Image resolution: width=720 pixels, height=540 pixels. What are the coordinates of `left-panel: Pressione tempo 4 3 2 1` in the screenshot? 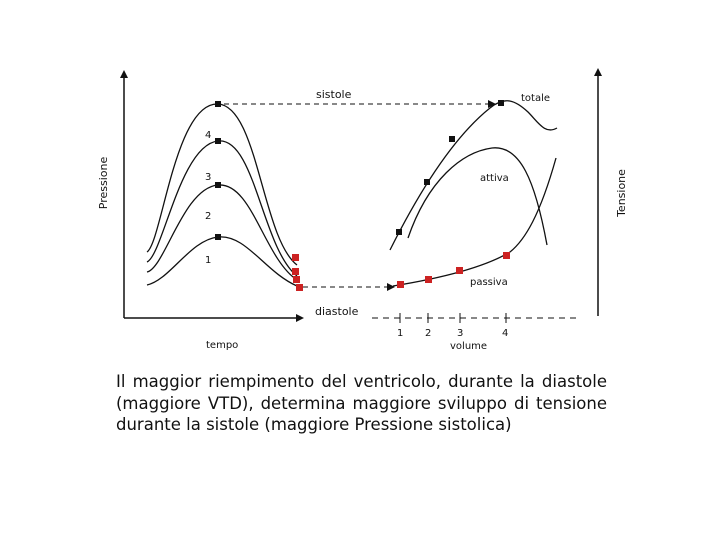 It's located at (200, 210).